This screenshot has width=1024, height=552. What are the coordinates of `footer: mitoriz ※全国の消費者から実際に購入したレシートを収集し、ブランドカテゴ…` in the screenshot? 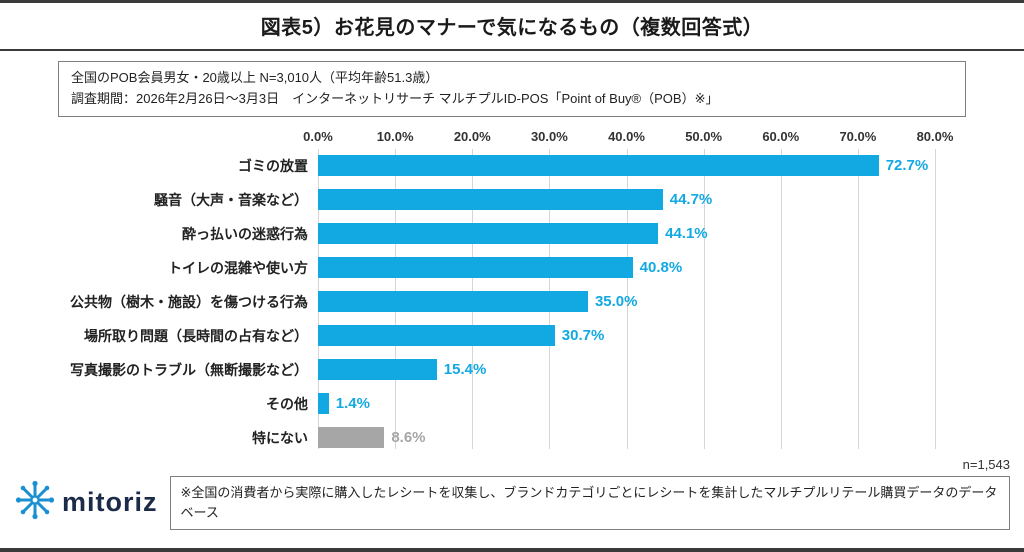 It's located at (512, 502).